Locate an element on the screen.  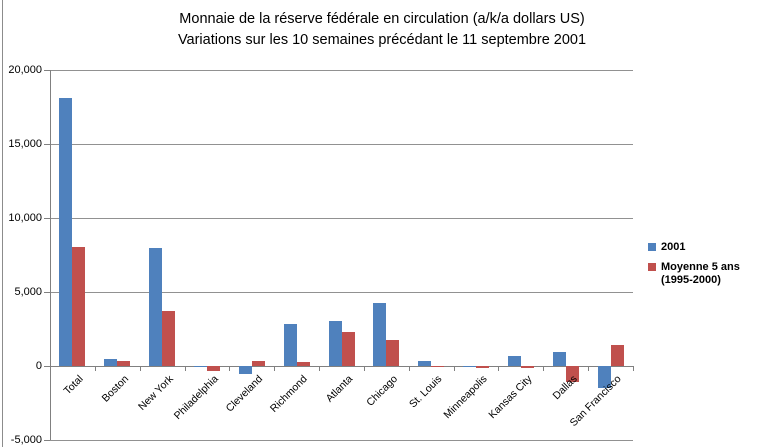
bar-Moyenne-New York is located at coordinates (169, 338).